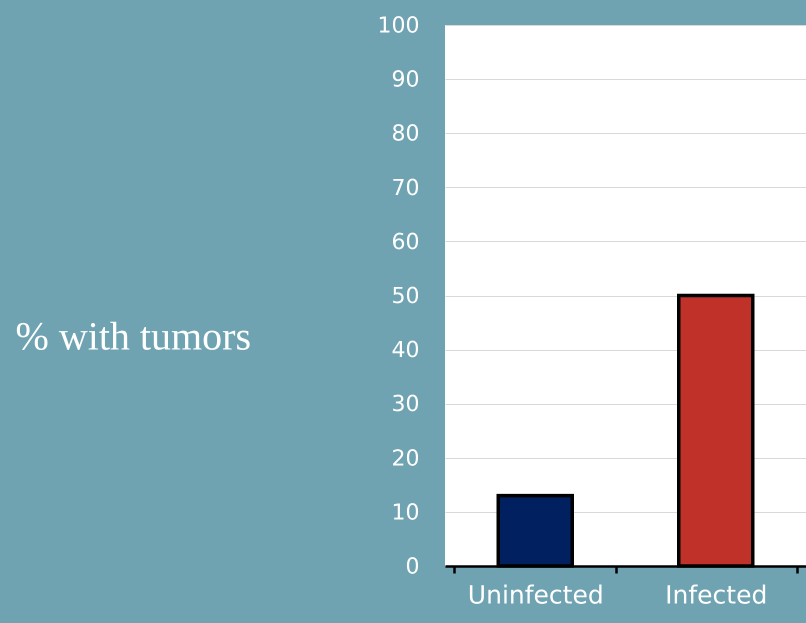 This screenshot has height=623, width=806. I want to click on y-tick-label: 70, so click(406, 188).